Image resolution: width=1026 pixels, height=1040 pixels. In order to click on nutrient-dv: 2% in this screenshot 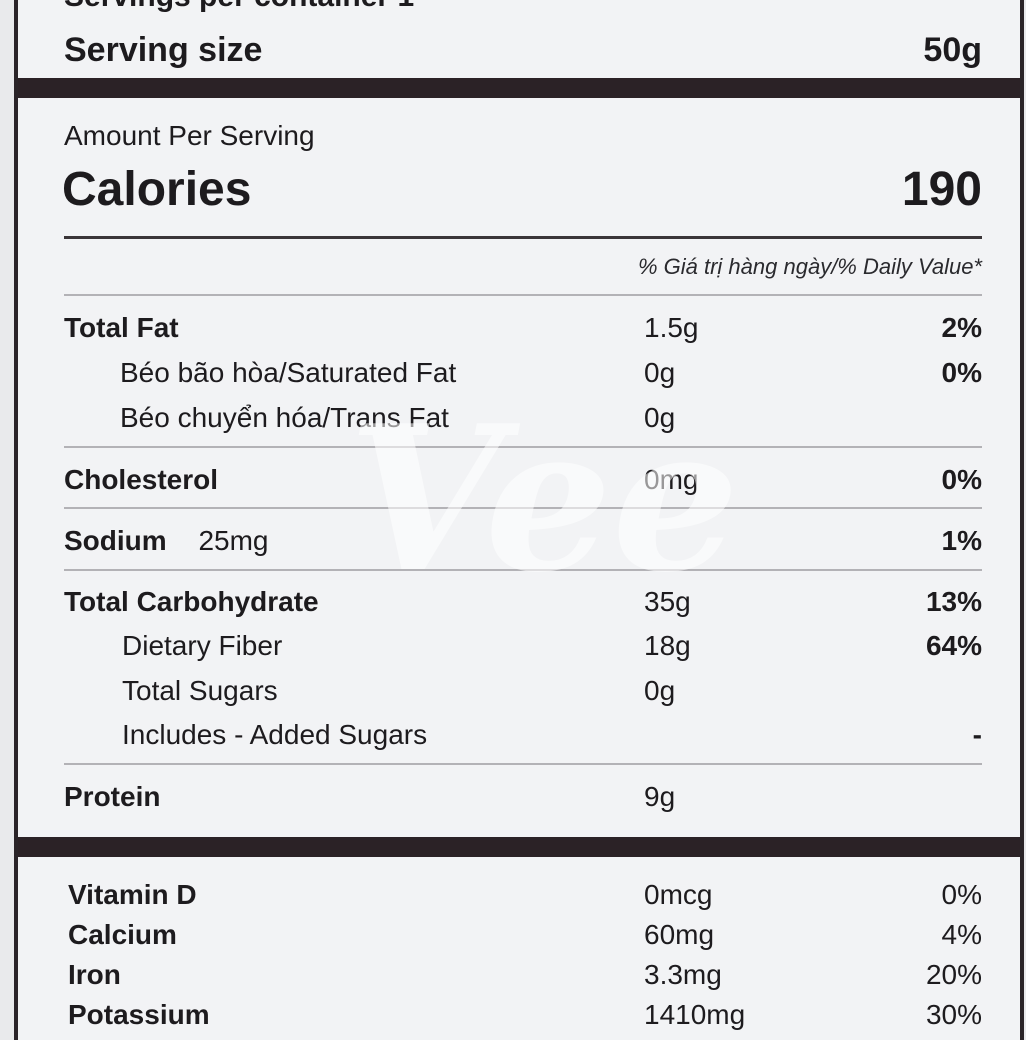, I will do `click(961, 327)`.